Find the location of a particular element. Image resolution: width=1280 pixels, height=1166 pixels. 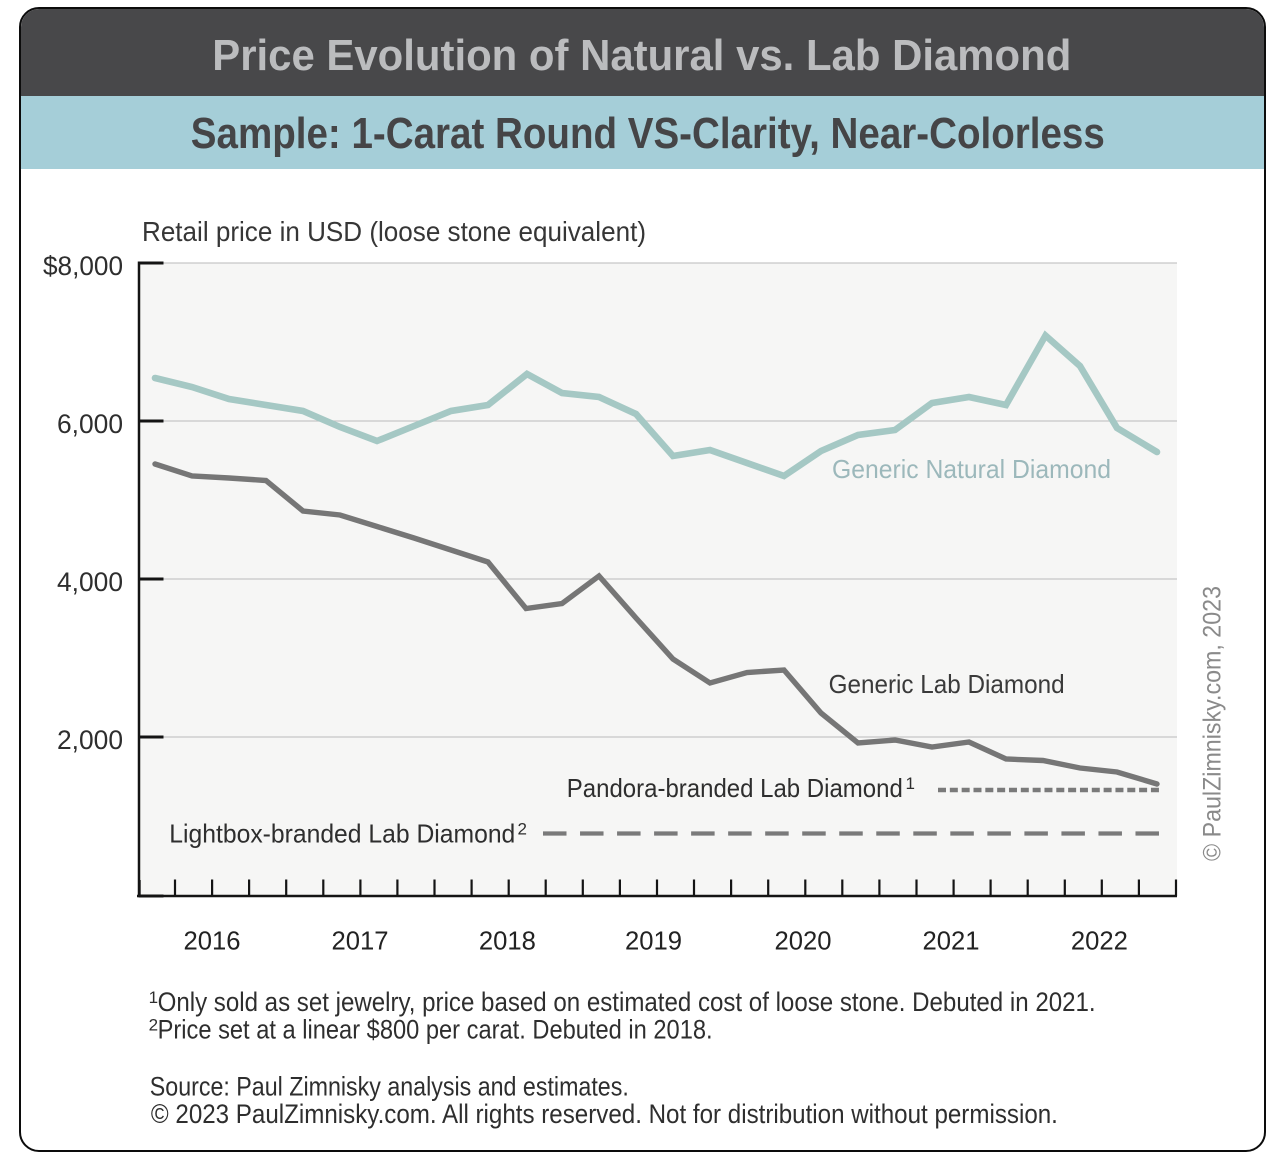

svg-text: Lightbox-branded Lab Diamond is located at coordinates (342, 834).